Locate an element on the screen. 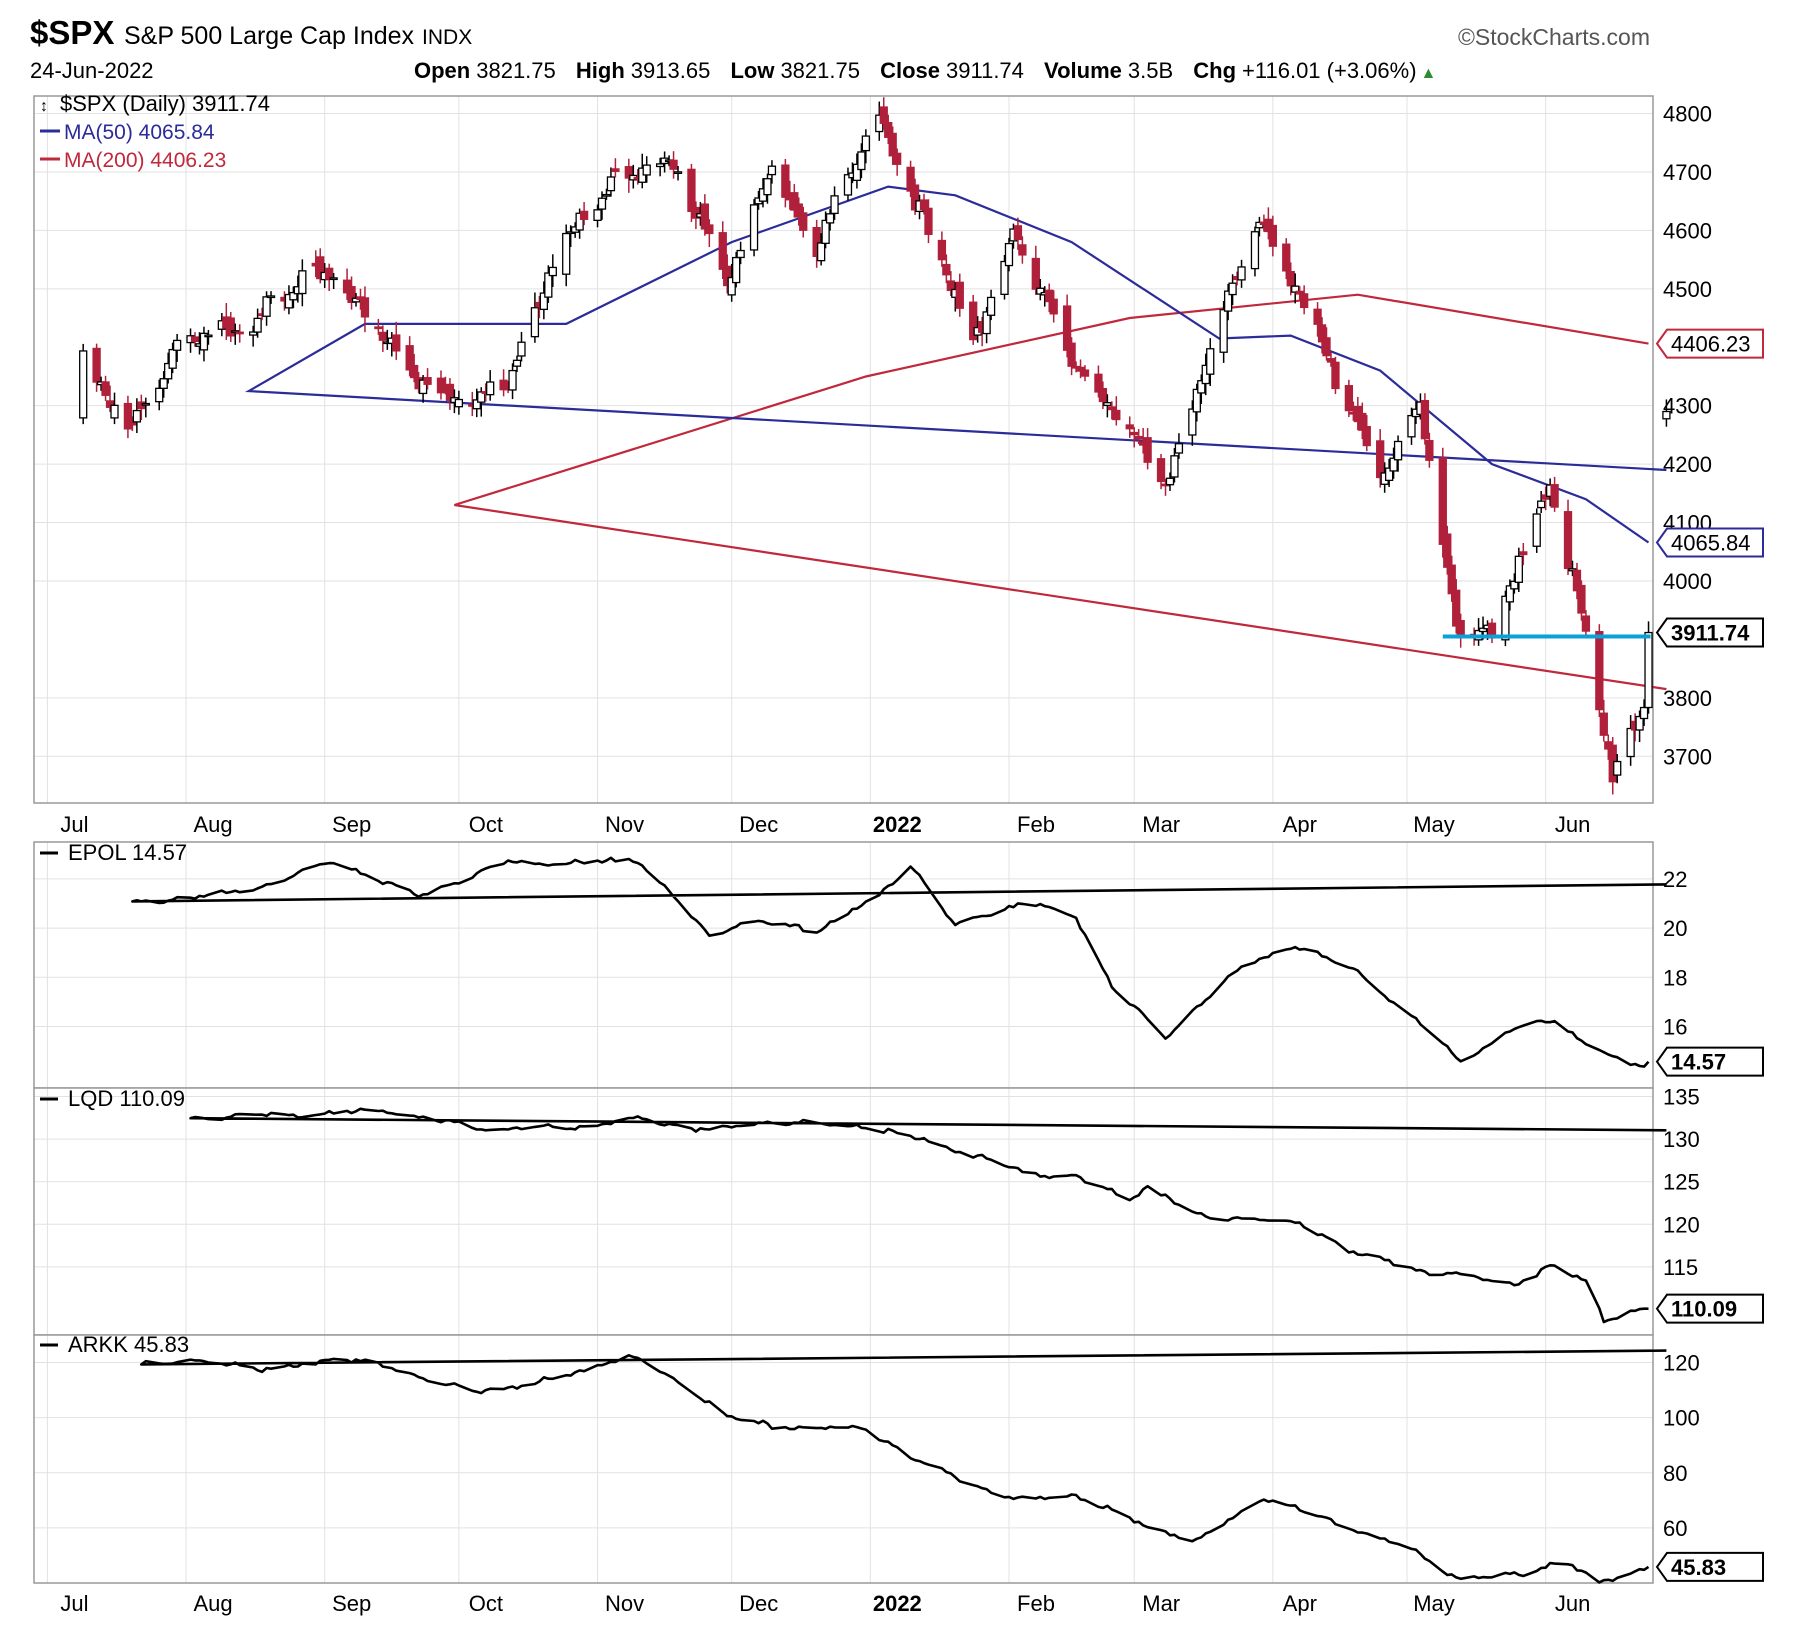 Image resolution: width=1806 pixels, height=1628 pixels. last-price-label: 3911.74 is located at coordinates (1710, 633).